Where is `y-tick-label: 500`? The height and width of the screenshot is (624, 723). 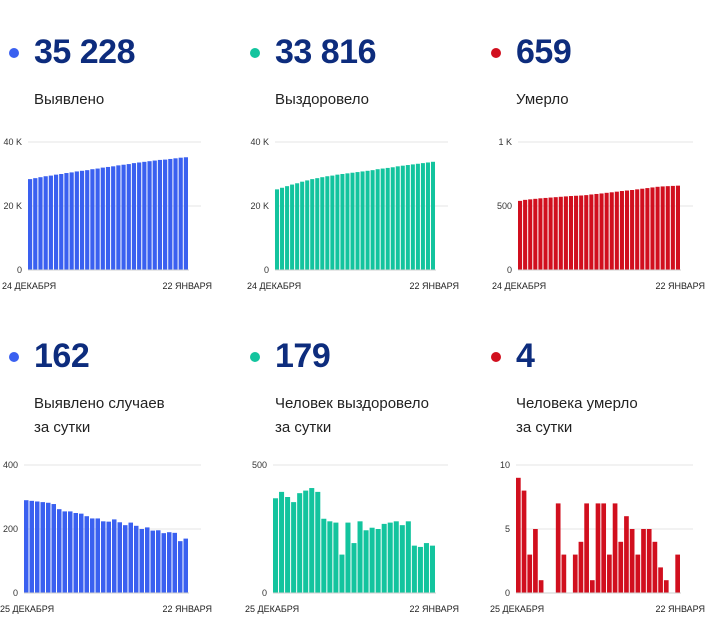 y-tick-label: 500 is located at coordinates (504, 206).